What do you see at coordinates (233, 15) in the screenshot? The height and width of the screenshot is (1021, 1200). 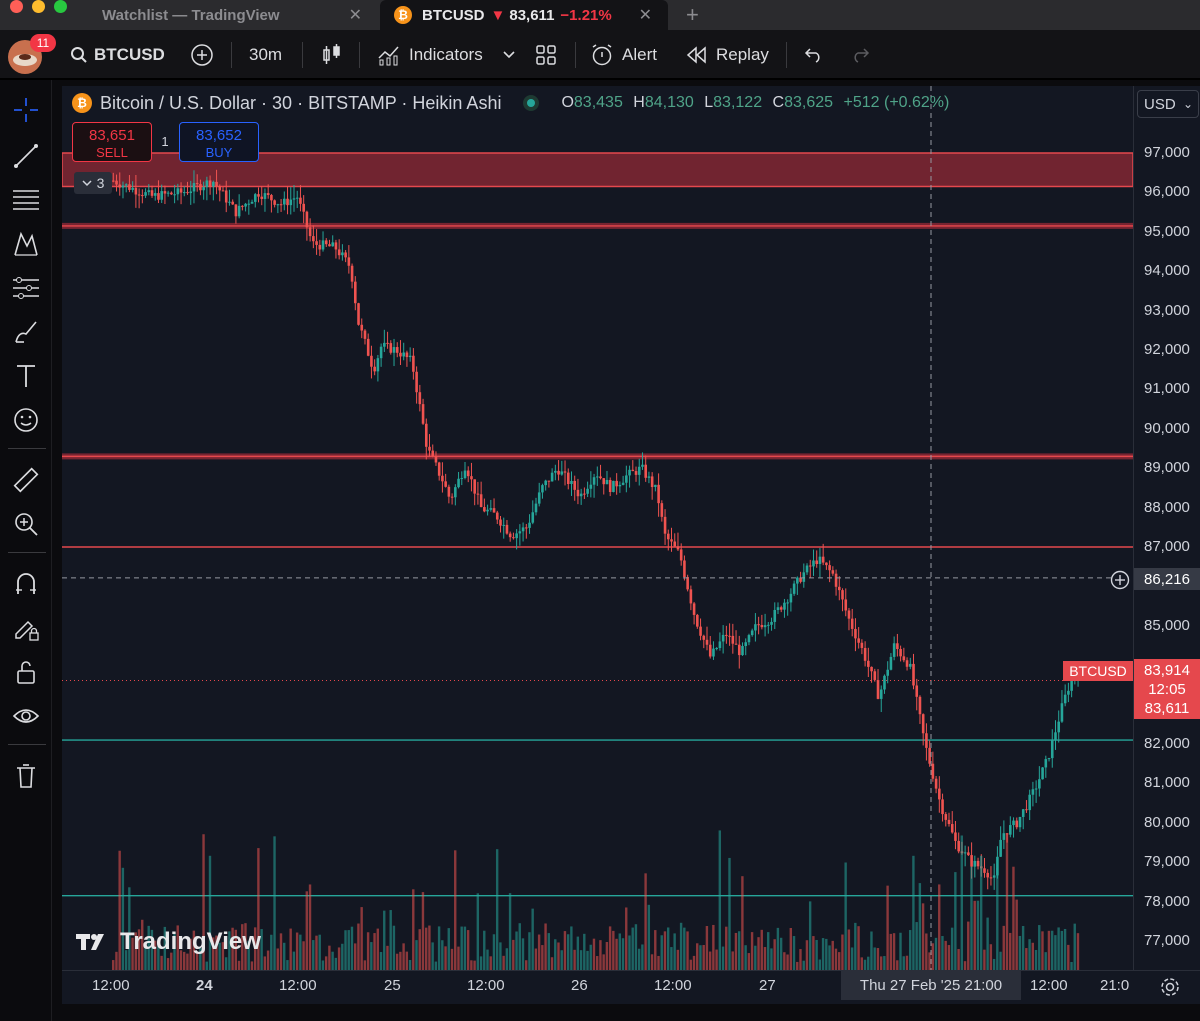 I see `tab-watchlist: Watchlist — TradingView ✕` at bounding box center [233, 15].